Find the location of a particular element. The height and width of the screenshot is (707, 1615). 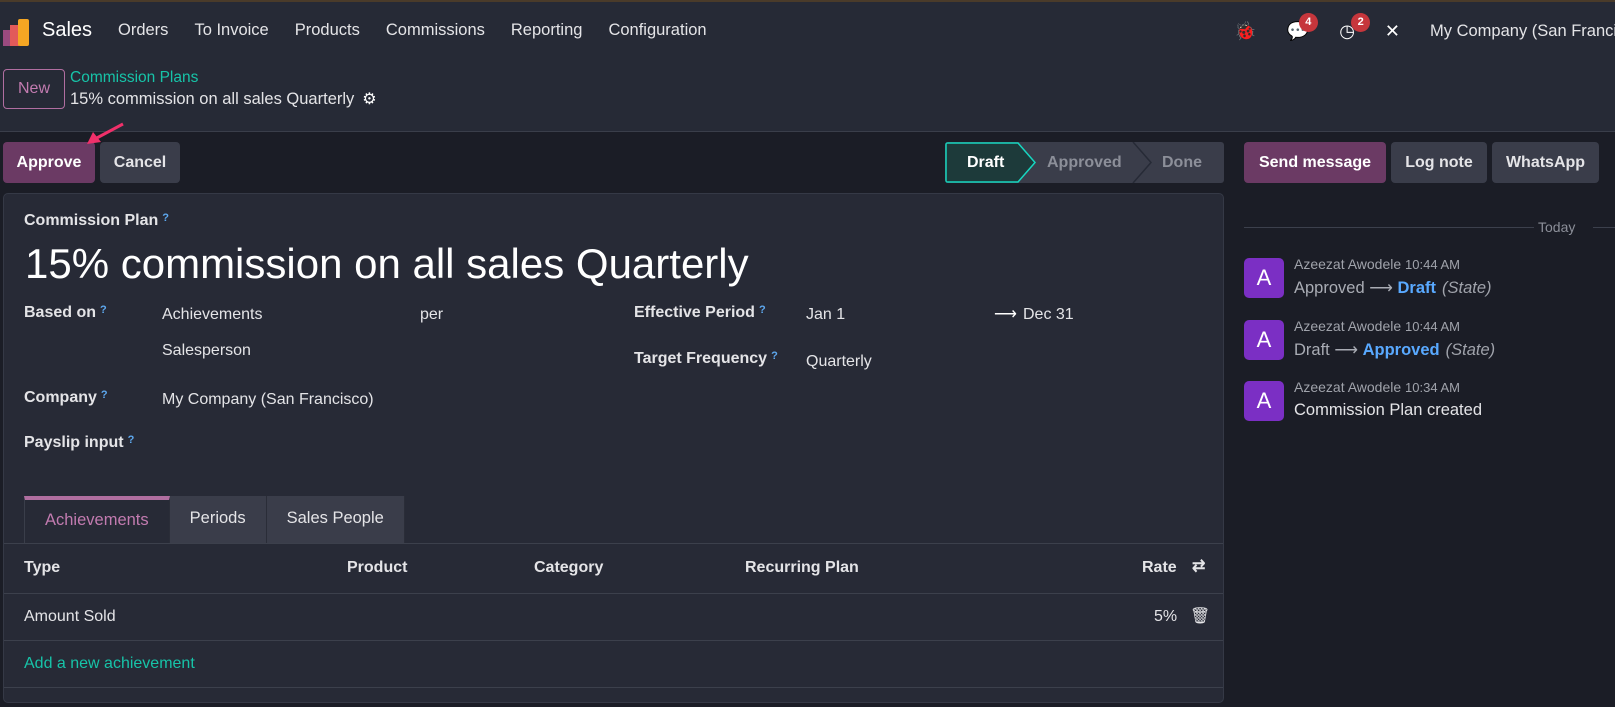

row-rate: 5% is located at coordinates (1166, 616).